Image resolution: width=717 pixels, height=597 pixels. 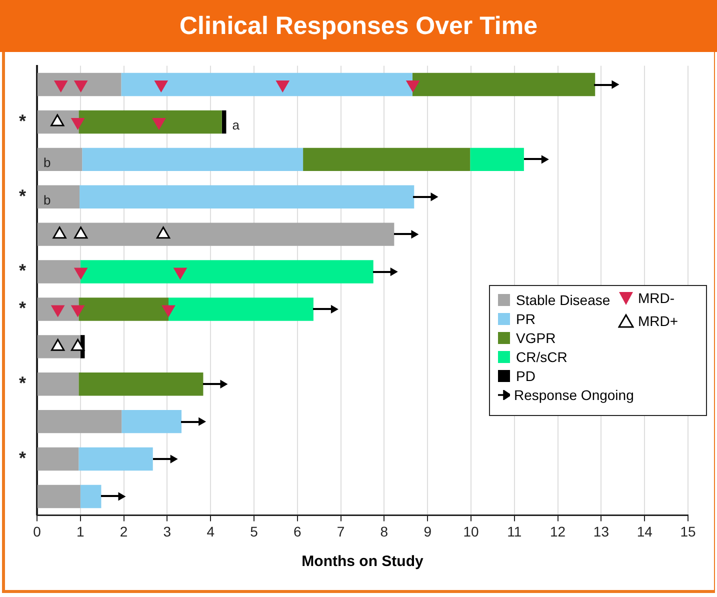 What do you see at coordinates (236, 125) in the screenshot?
I see `data-label: a` at bounding box center [236, 125].